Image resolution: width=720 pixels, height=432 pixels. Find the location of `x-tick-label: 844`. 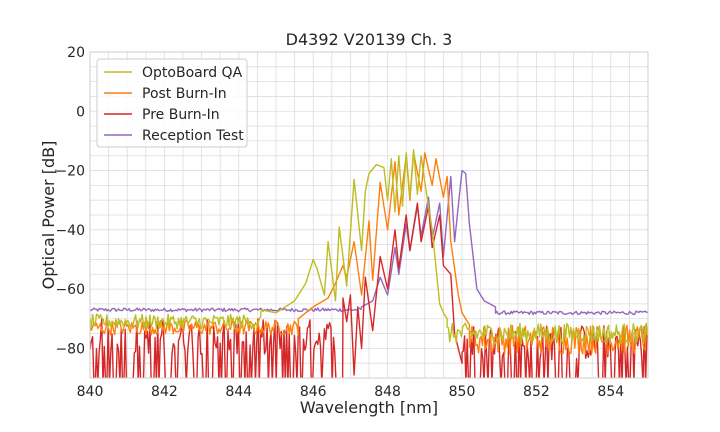

x-tick-label: 844 is located at coordinates (238, 392).